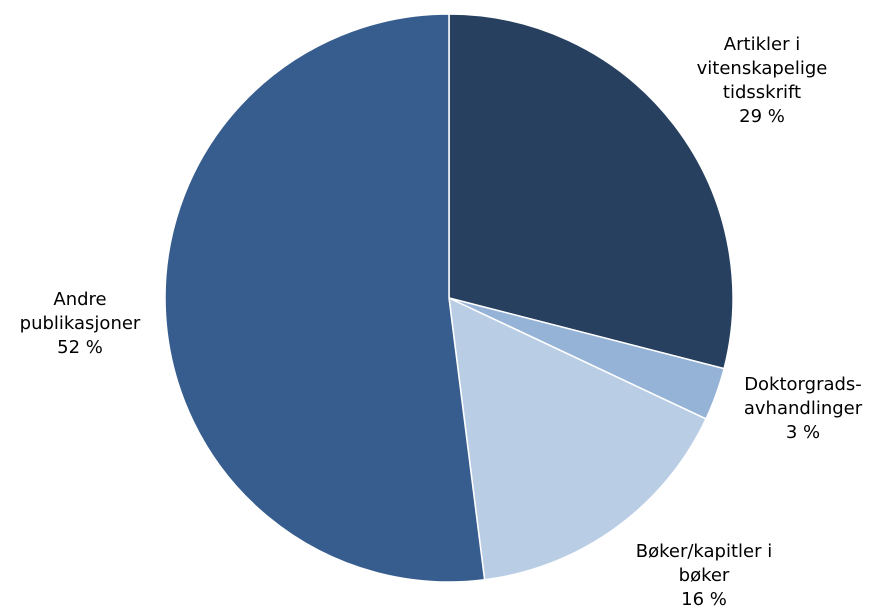 Image resolution: width=874 pixels, height=608 pixels. Describe the element at coordinates (762, 116) in the screenshot. I see `slice-value-label: 29 %` at that location.